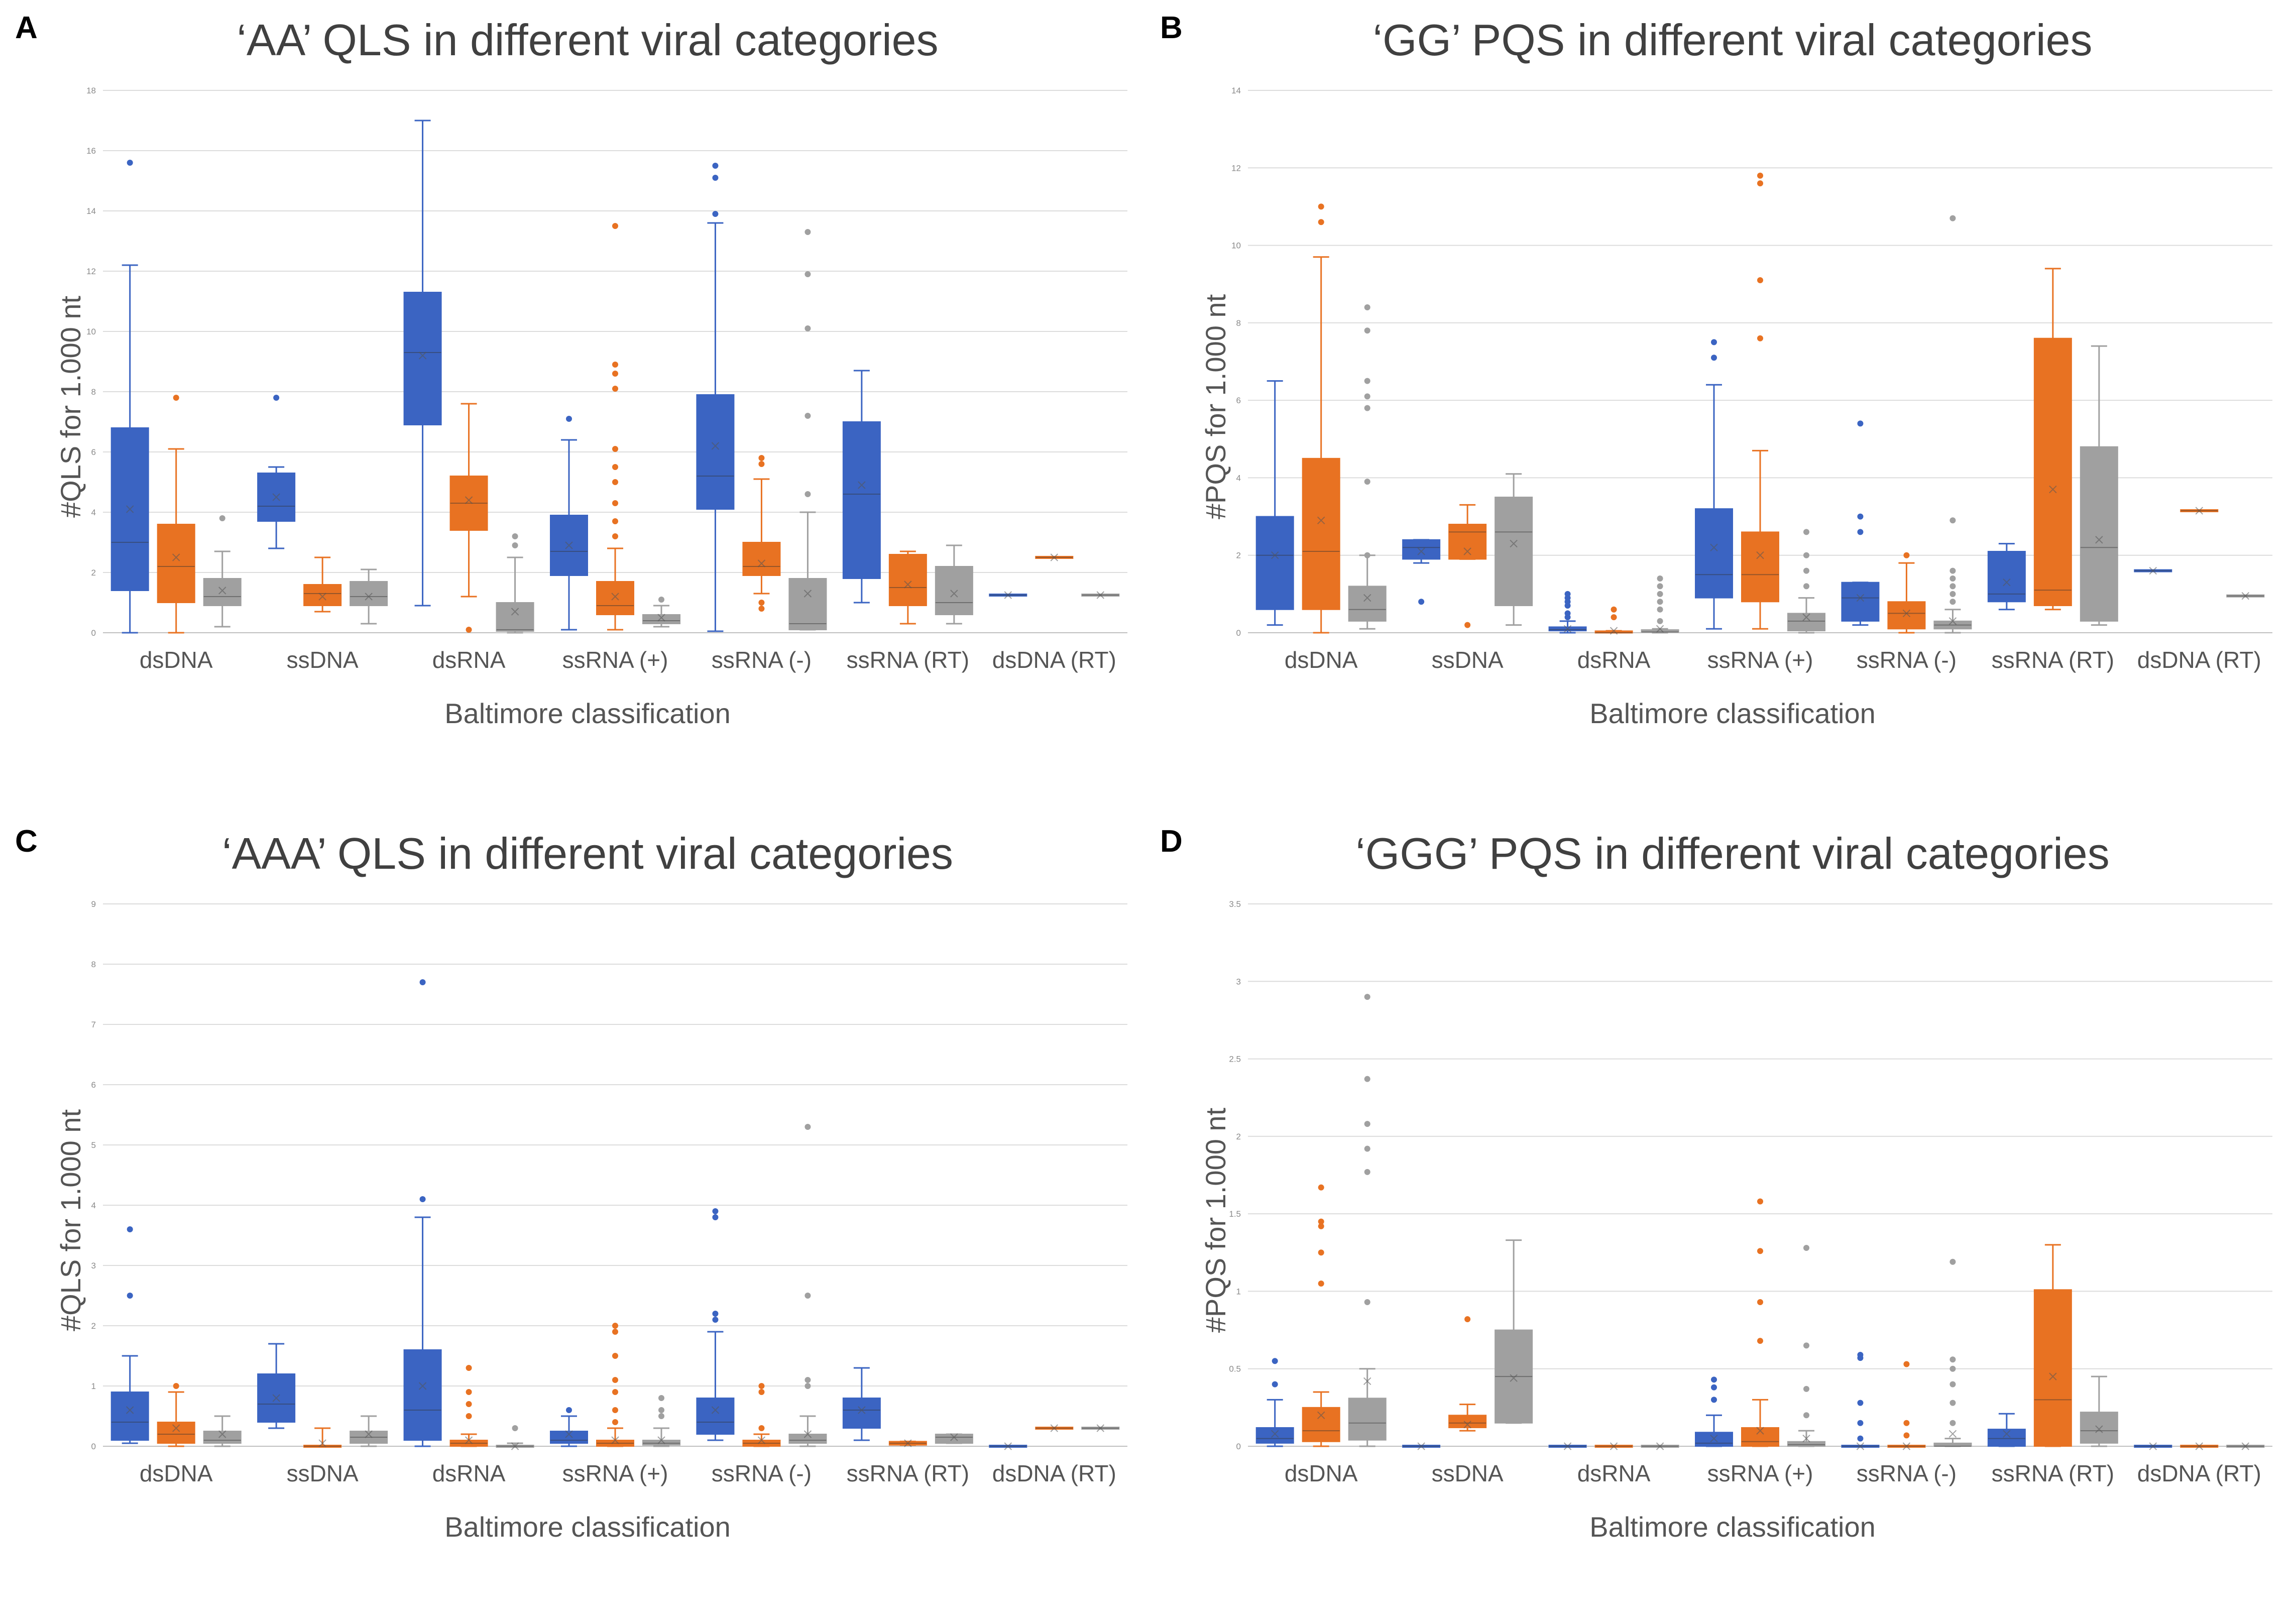  Describe the element at coordinates (1008, 1446) in the screenshot. I see `box-dsdna-rt--series-1` at that location.